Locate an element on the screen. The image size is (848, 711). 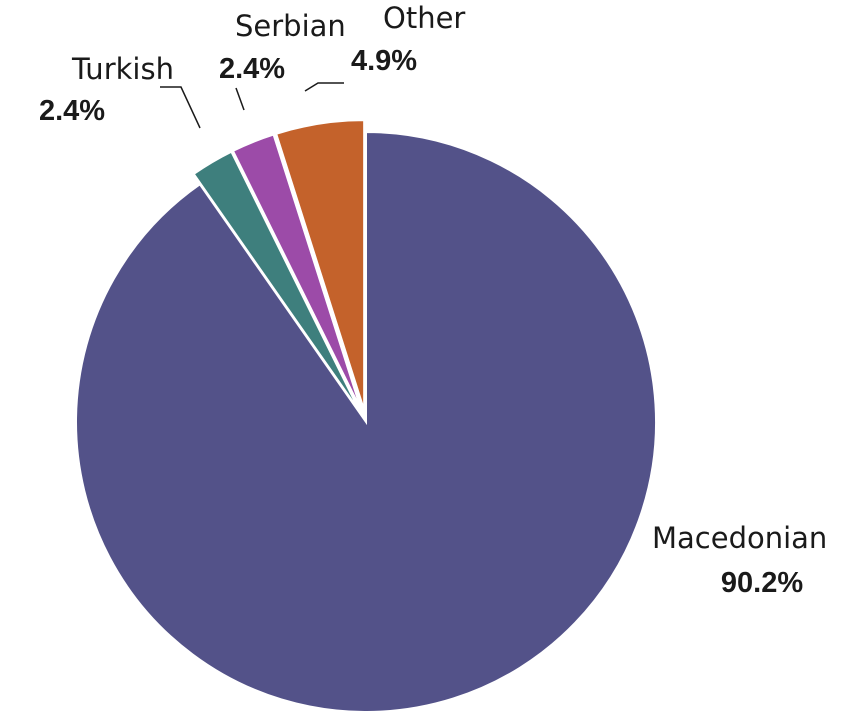
leader-line-turkish is located at coordinates (180, 107).